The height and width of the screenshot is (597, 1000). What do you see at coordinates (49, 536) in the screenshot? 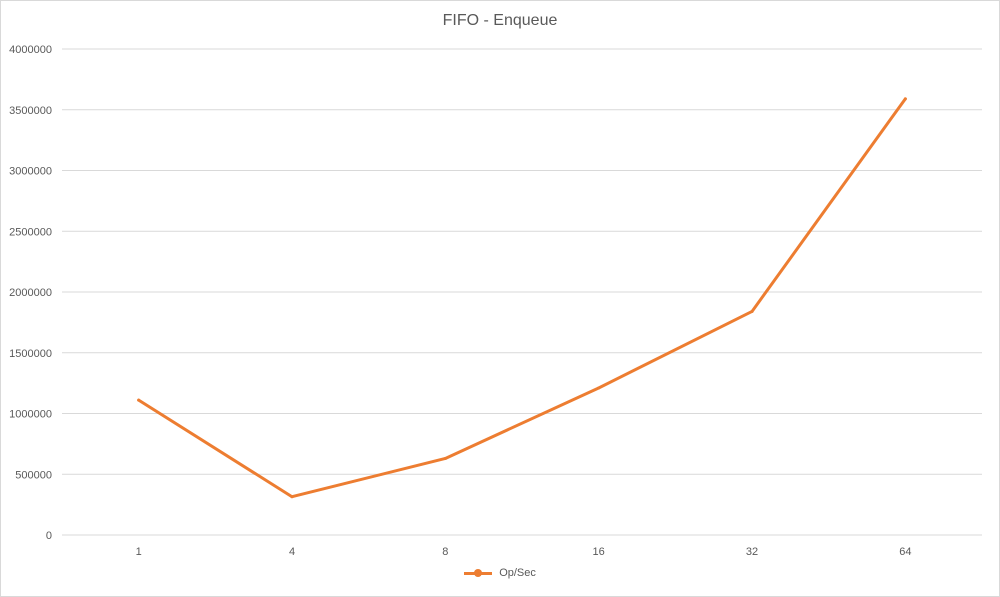
I see `y-tick-label: 0` at bounding box center [49, 536].